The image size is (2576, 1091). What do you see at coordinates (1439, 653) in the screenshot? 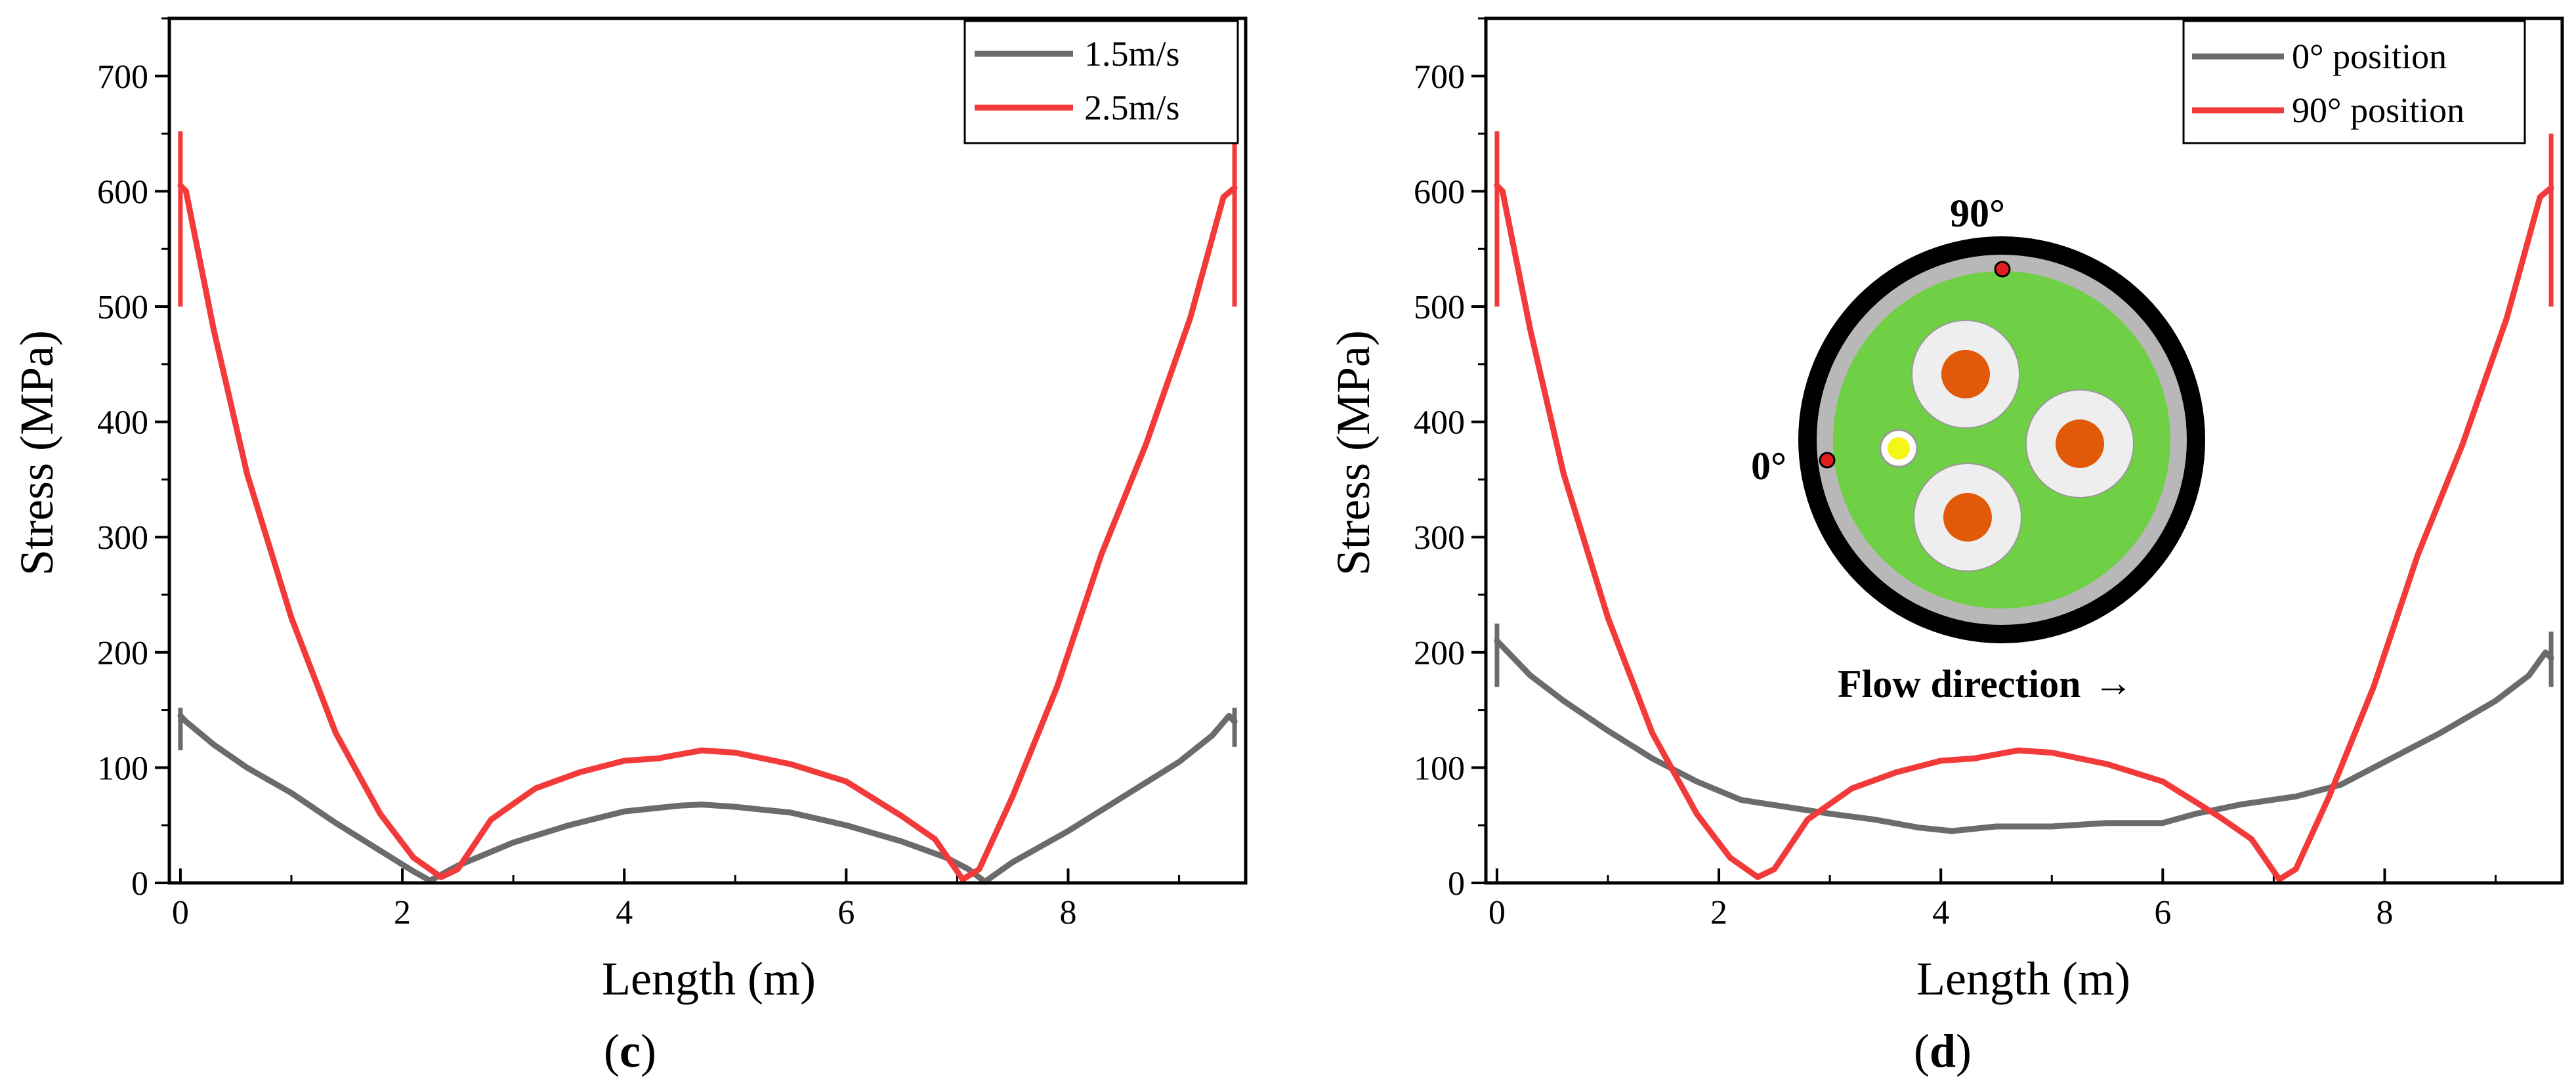
I see `panel-d-ytick-label: 200` at bounding box center [1439, 653].